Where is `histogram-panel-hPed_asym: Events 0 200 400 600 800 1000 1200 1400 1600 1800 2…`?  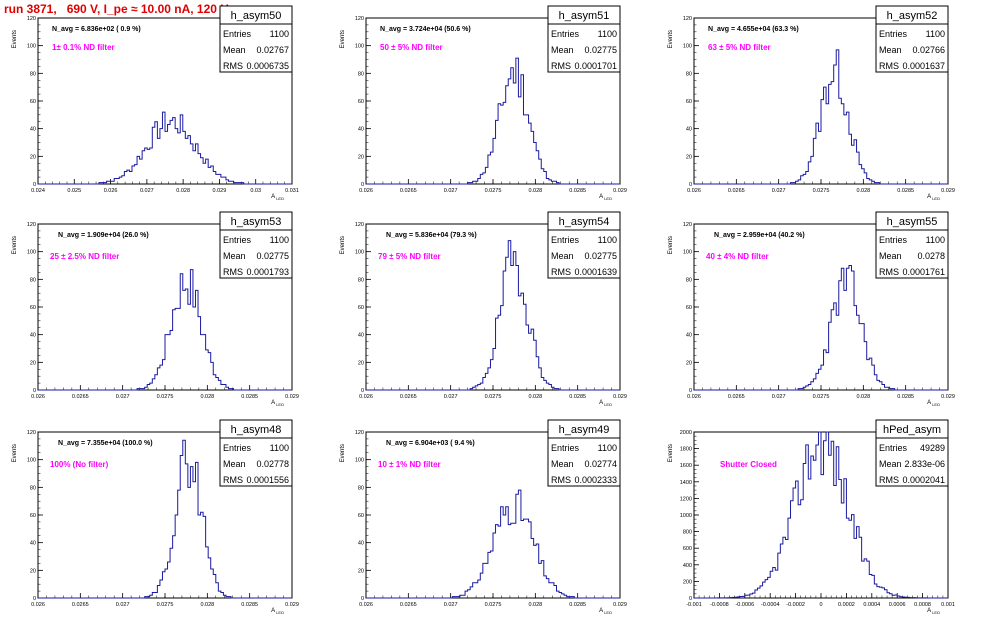 histogram-panel-hPed_asym: Events 0 200 400 600 800 1000 1200 1400 1600 1800 2… is located at coordinates (811, 517).